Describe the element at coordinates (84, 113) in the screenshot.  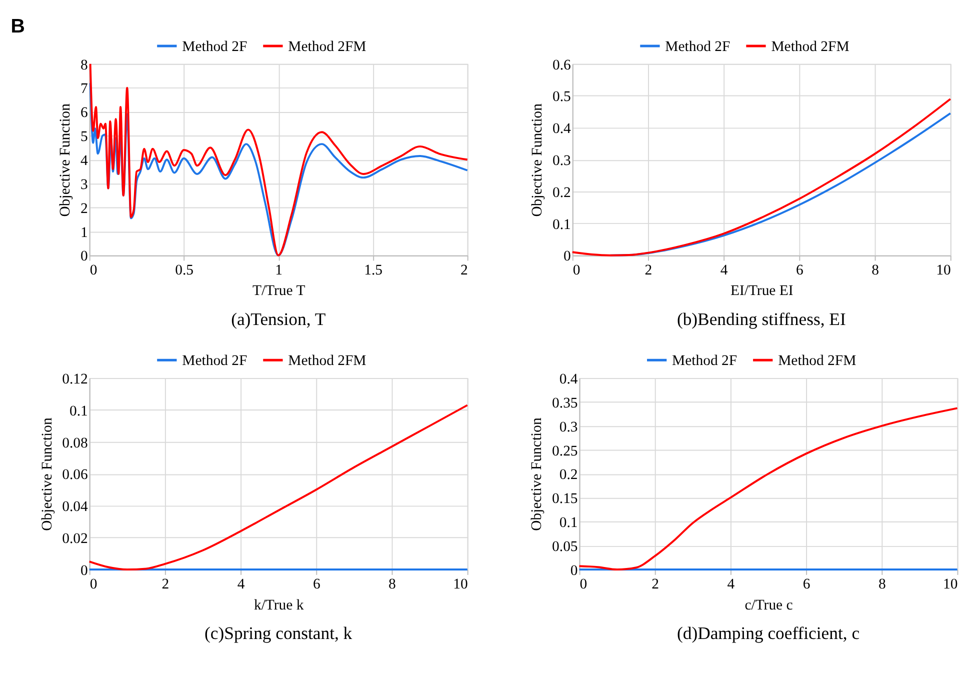
I see `y-tick-label: 6` at that location.